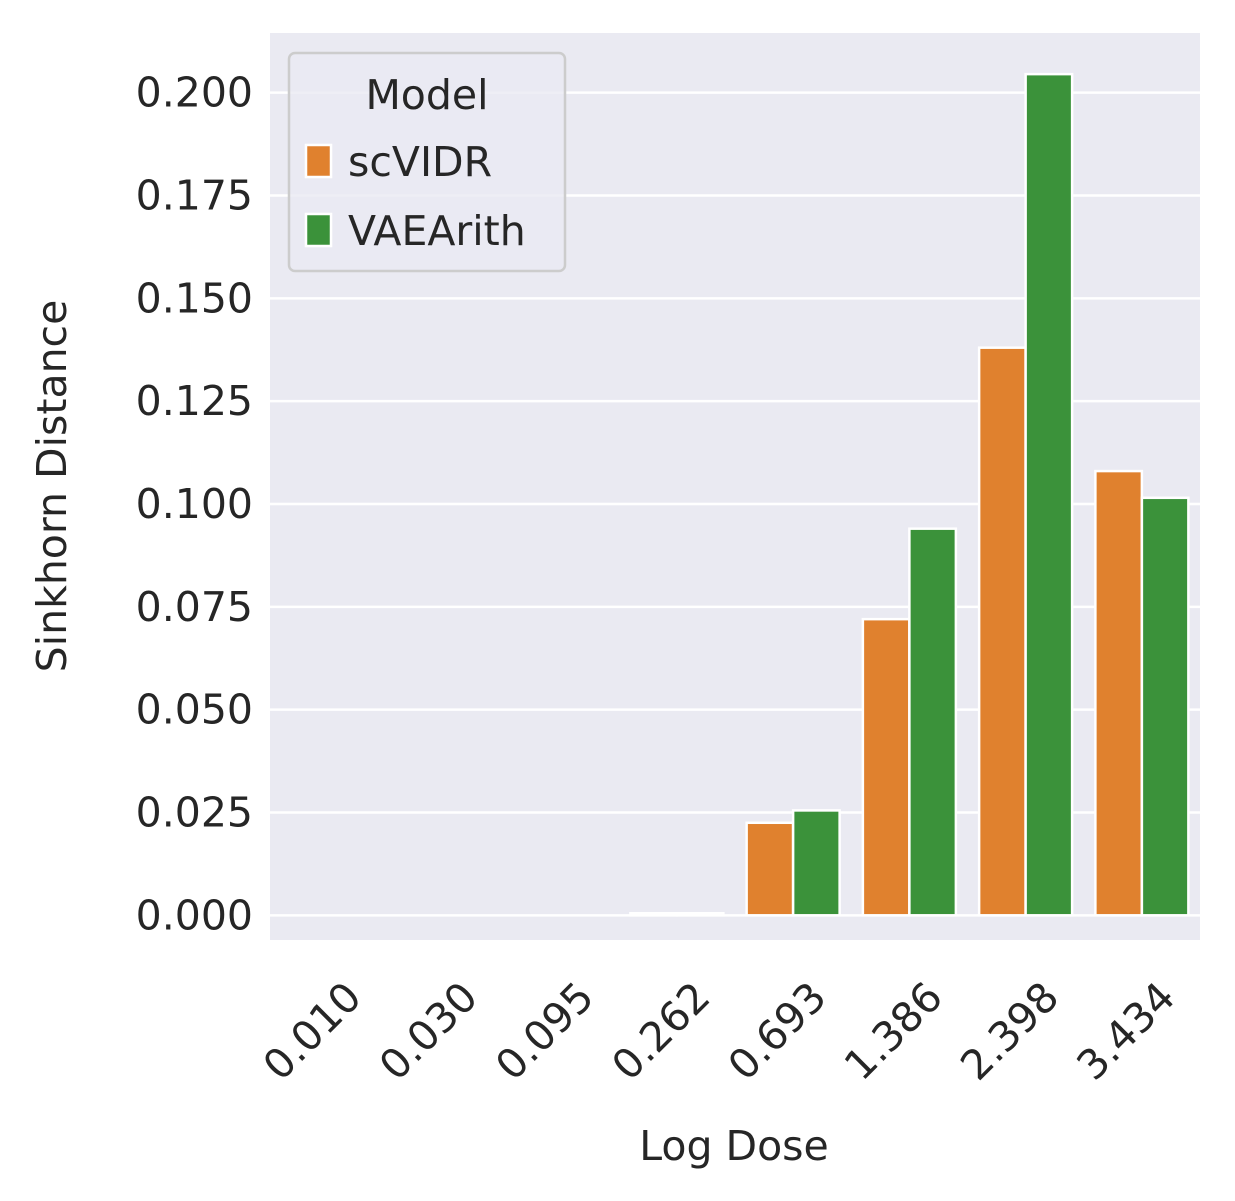 The height and width of the screenshot is (1201, 1235). I want to click on bar-vaearith-0.693, so click(816, 863).